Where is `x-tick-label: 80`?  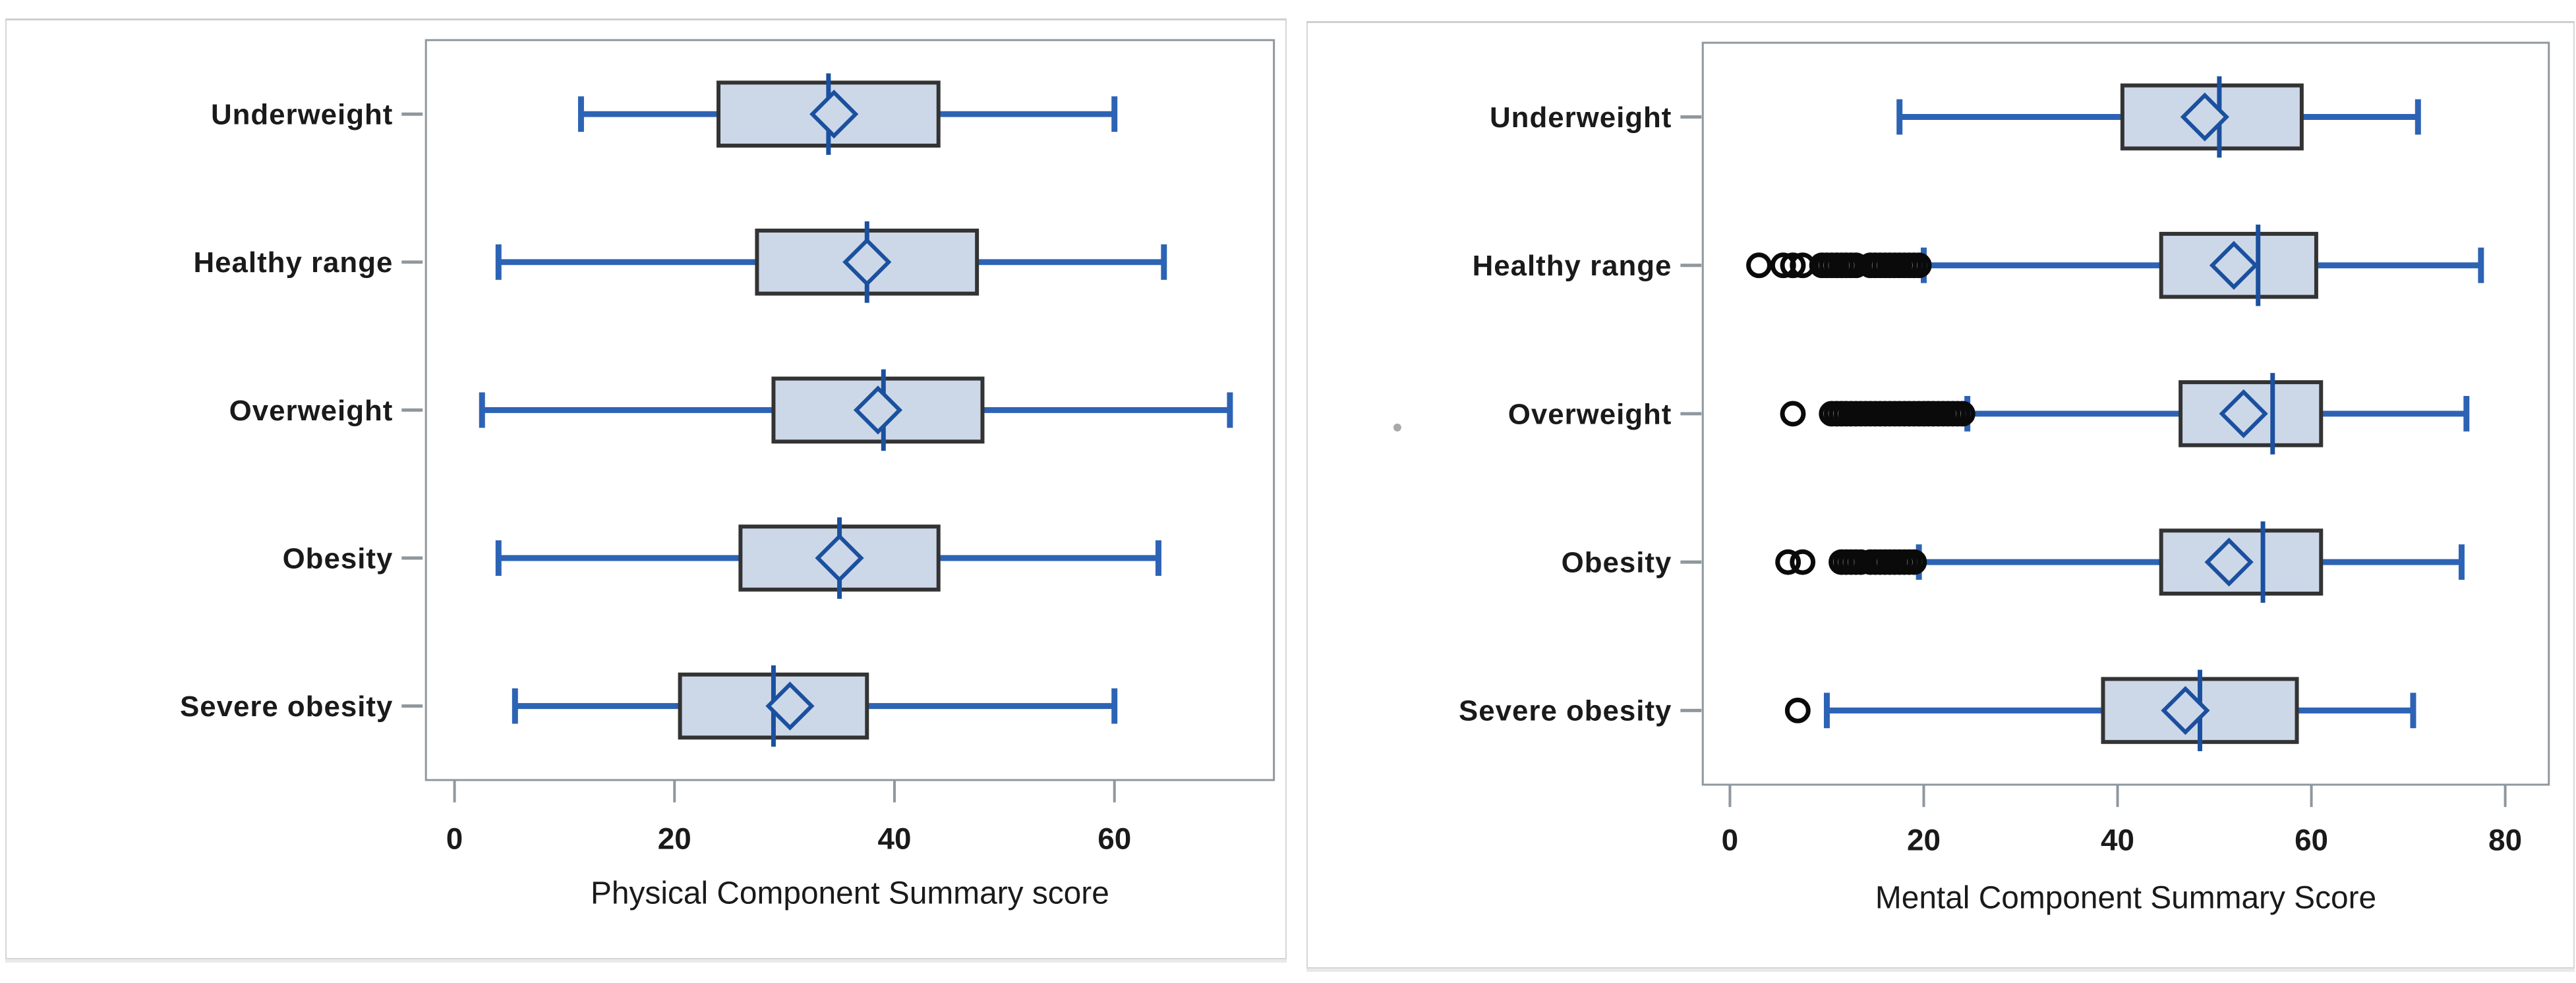
x-tick-label: 80 is located at coordinates (2505, 840).